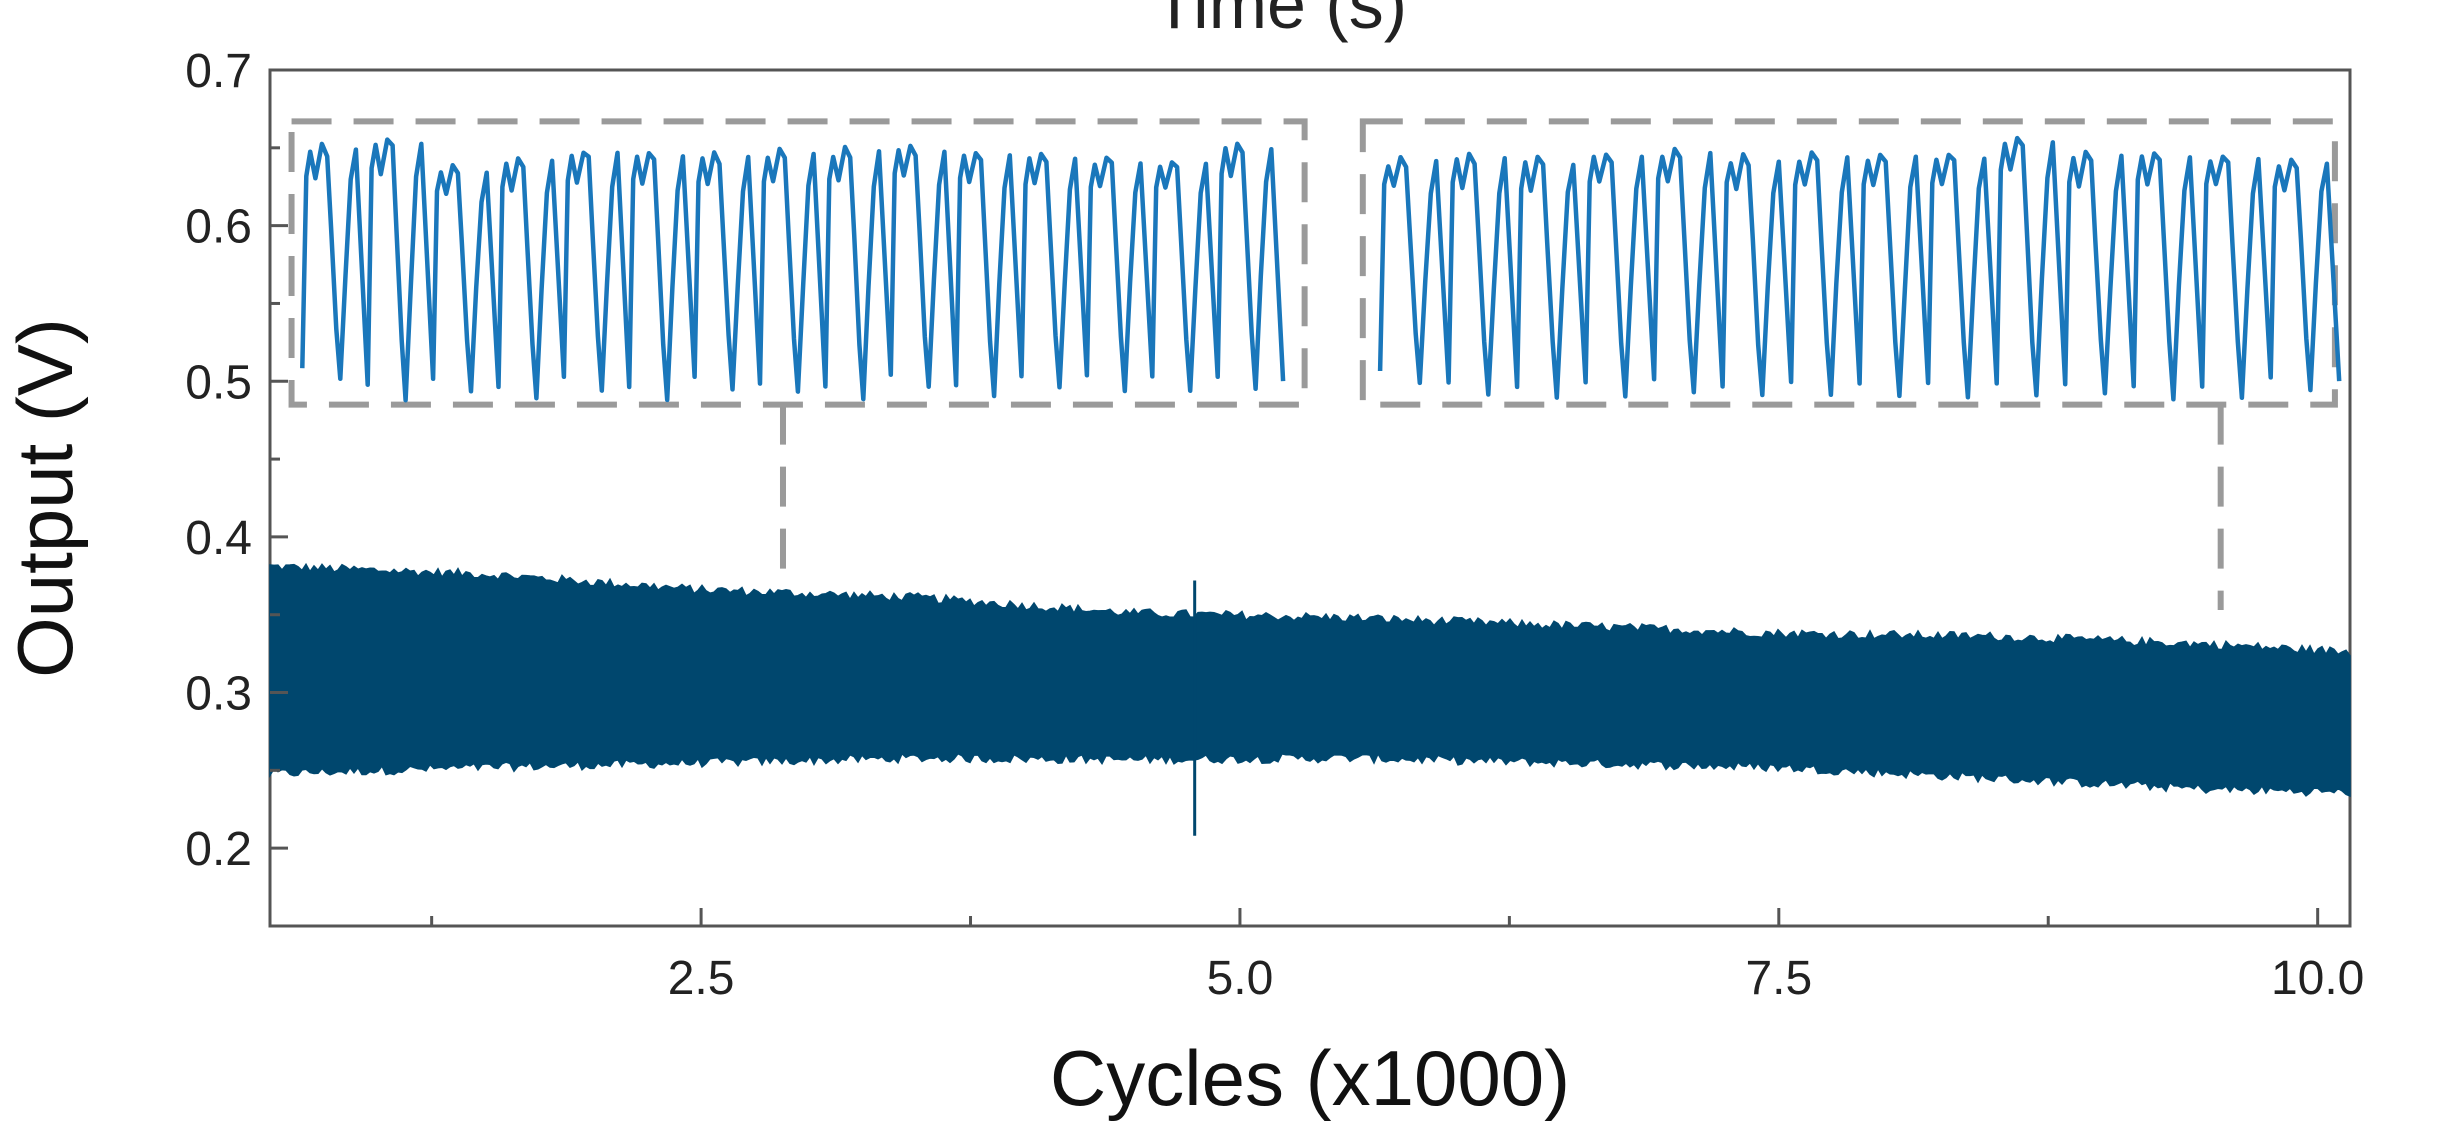 Image resolution: width=2444 pixels, height=1146 pixels. Describe the element at coordinates (218, 382) in the screenshot. I see `y-tick-label: 0.5` at that location.